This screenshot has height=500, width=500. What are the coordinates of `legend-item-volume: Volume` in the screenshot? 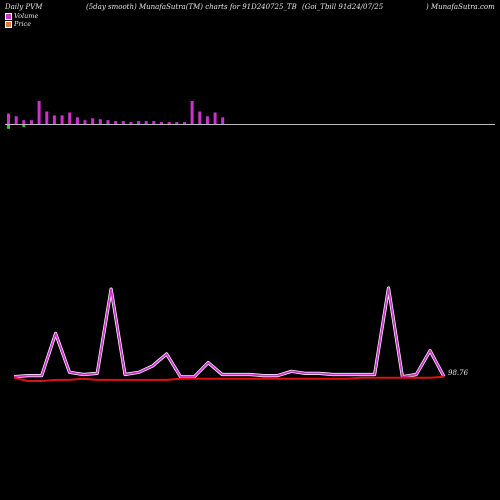 It's located at (21, 16).